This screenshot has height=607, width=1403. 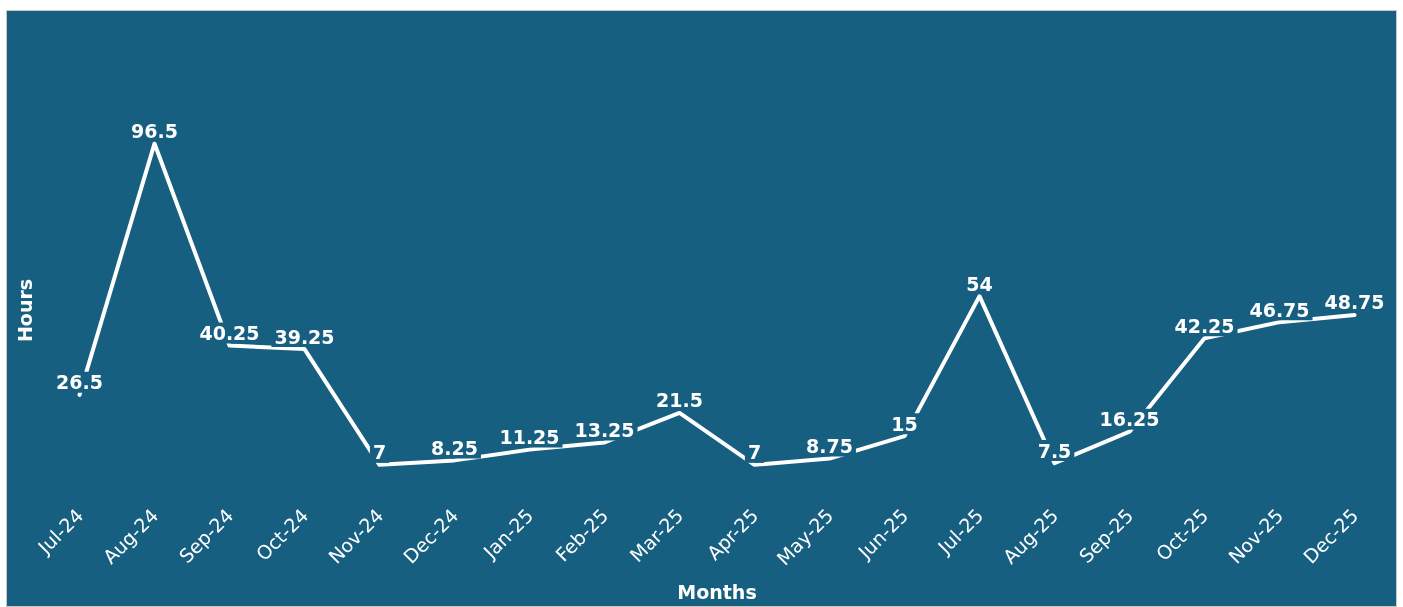 I want to click on y-axis-title: Hours, so click(x=24, y=310).